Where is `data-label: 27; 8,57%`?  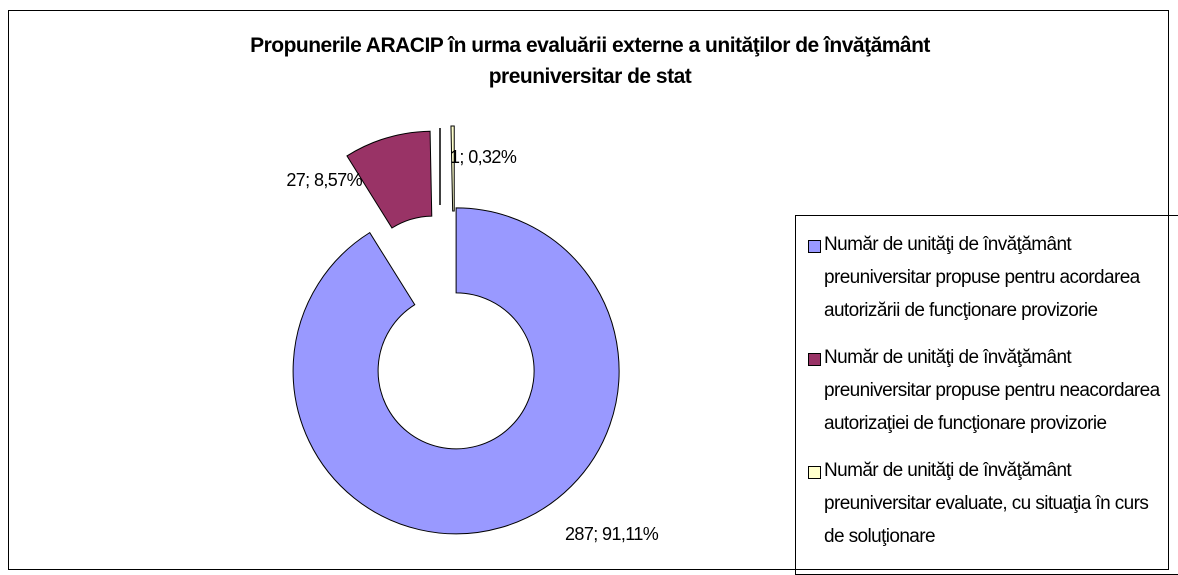
data-label: 27; 8,57% is located at coordinates (324, 180).